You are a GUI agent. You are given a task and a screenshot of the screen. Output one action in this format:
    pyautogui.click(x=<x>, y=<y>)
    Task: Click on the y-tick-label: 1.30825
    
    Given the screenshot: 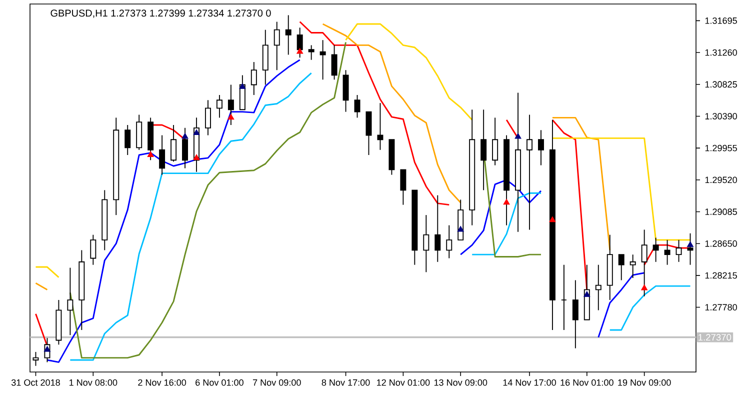 What is the action you would take?
    pyautogui.click(x=721, y=84)
    